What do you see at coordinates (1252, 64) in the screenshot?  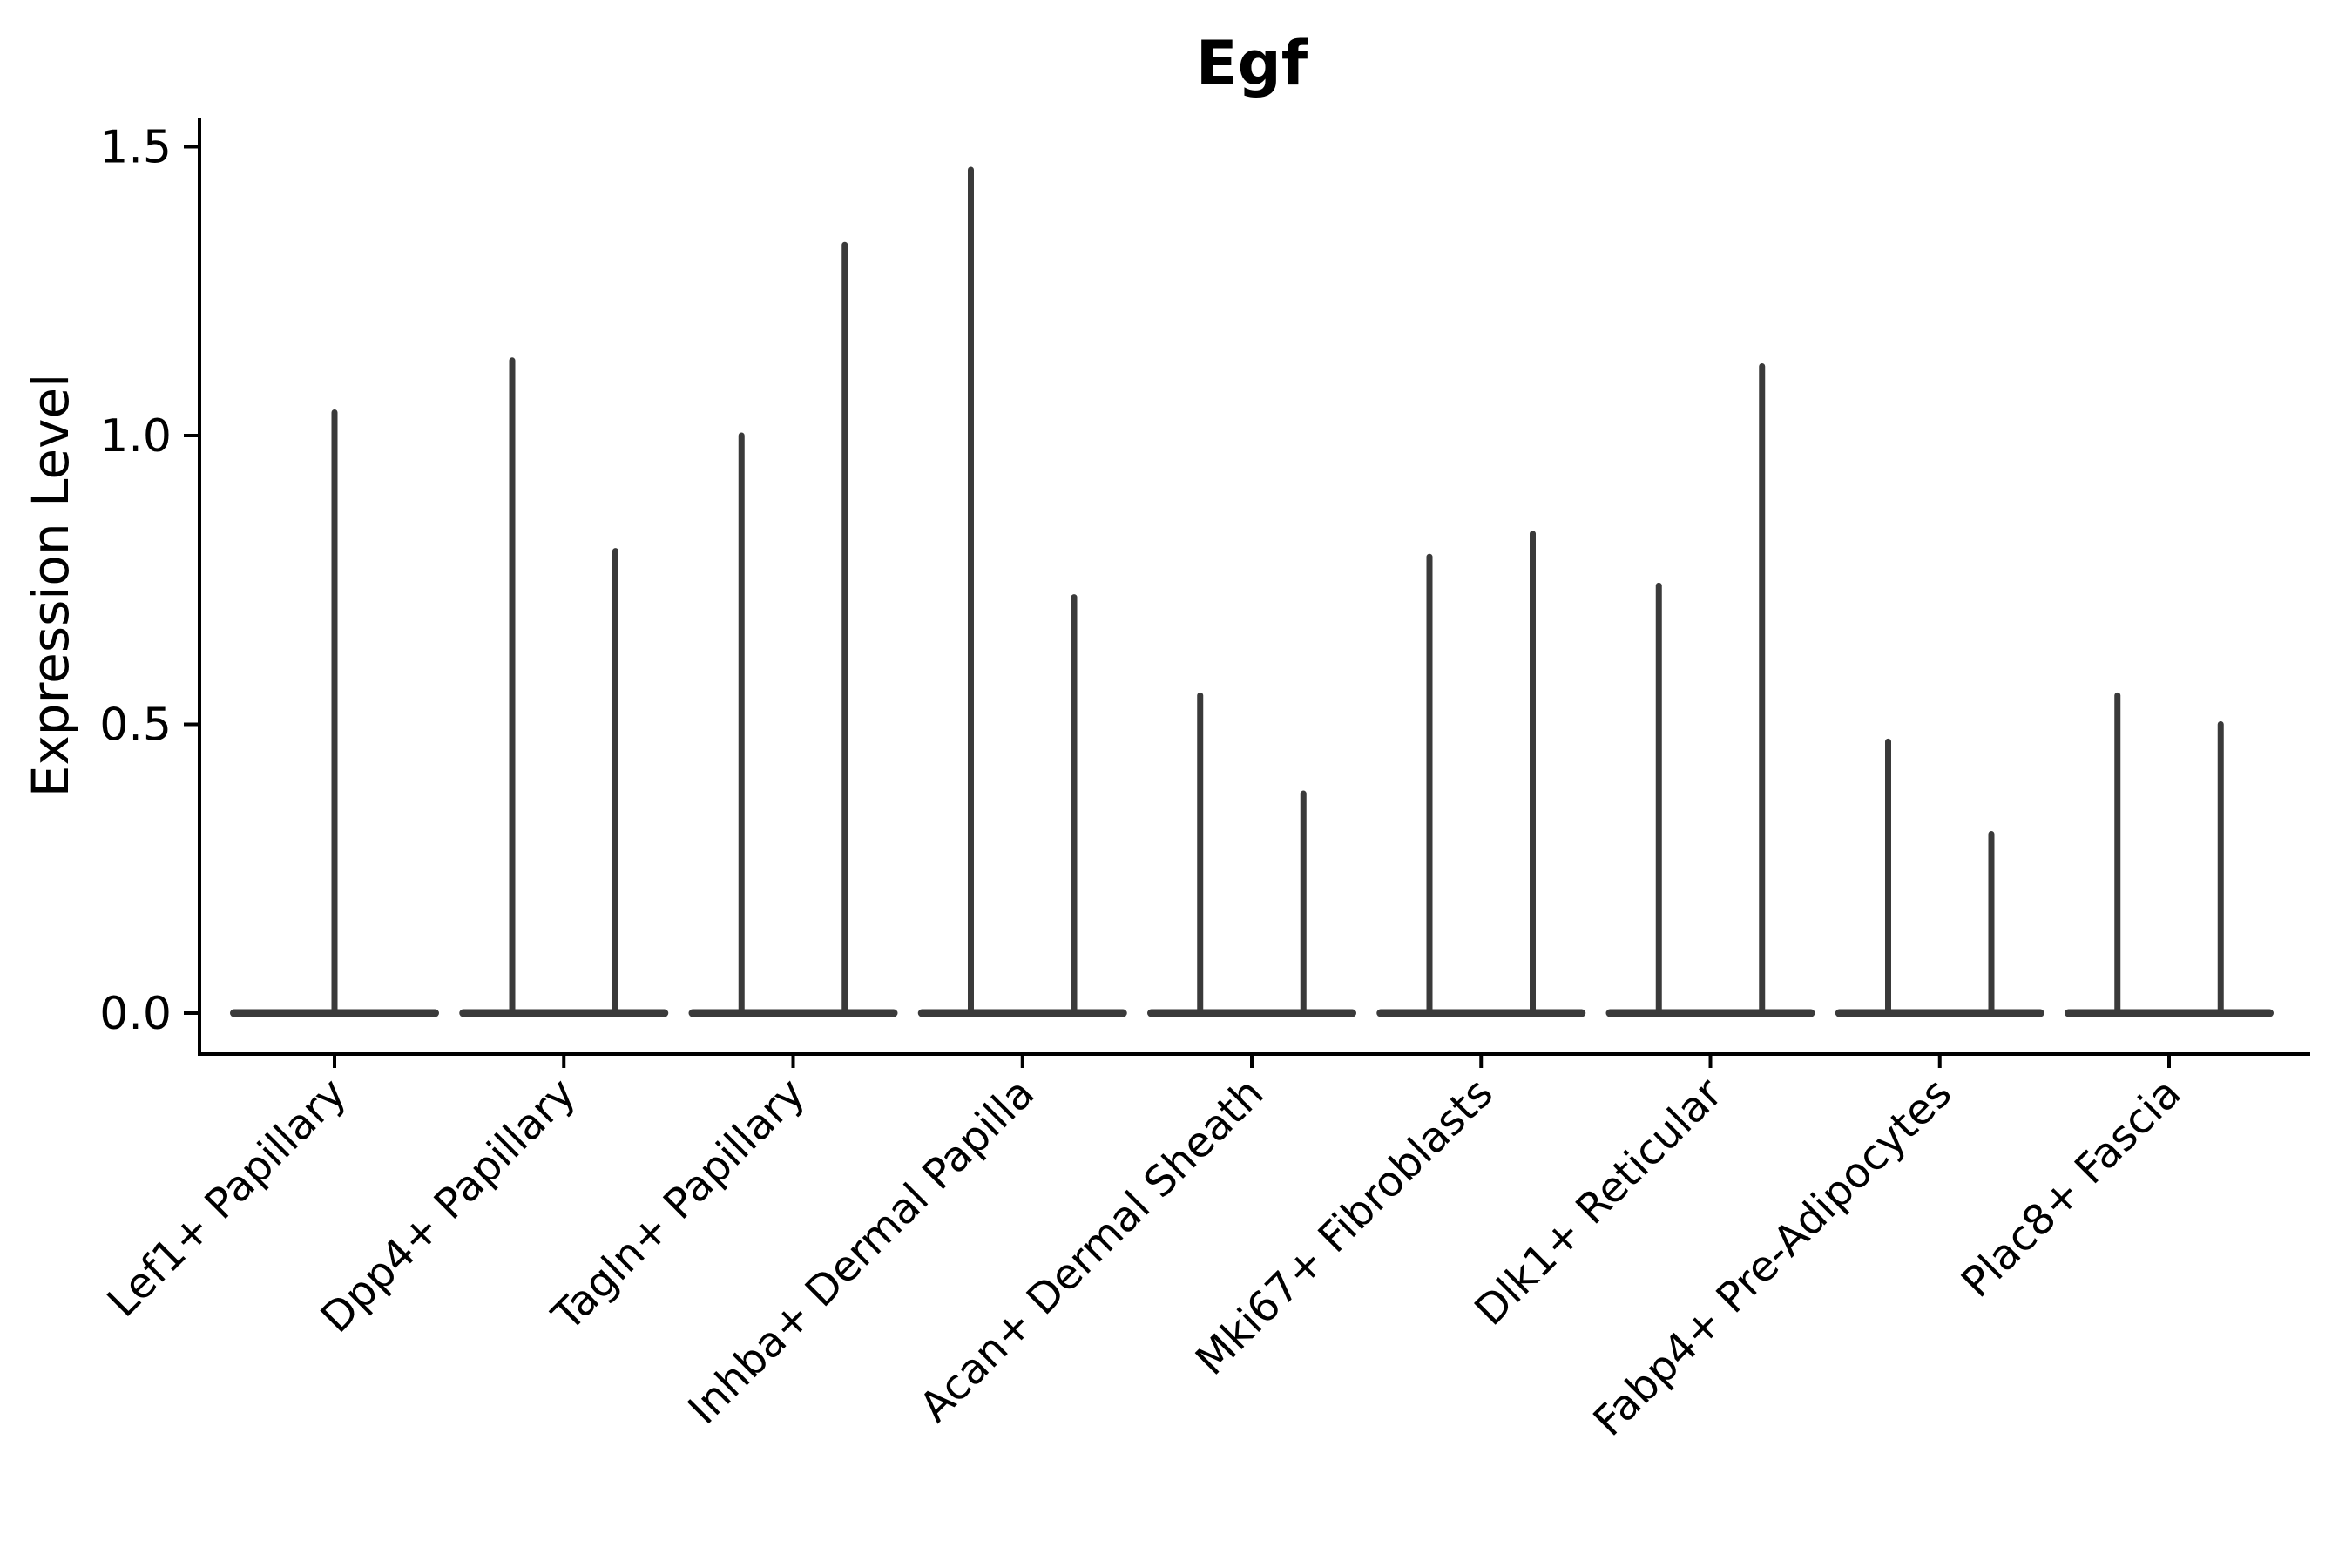 I see `chart-title: Egf` at bounding box center [1252, 64].